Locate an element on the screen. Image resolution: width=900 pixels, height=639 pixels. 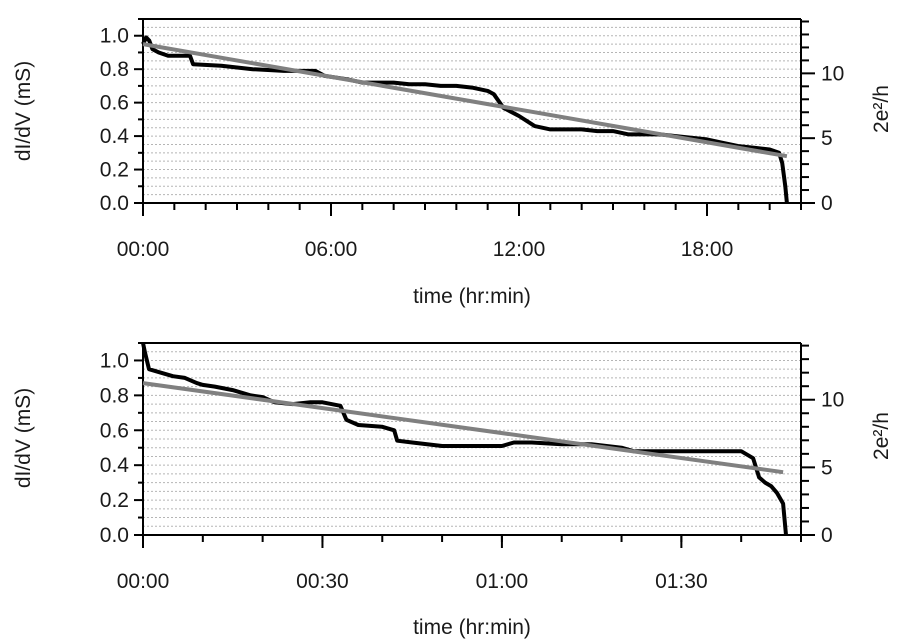
x-tick-label: 01:30 is located at coordinates (681, 581).